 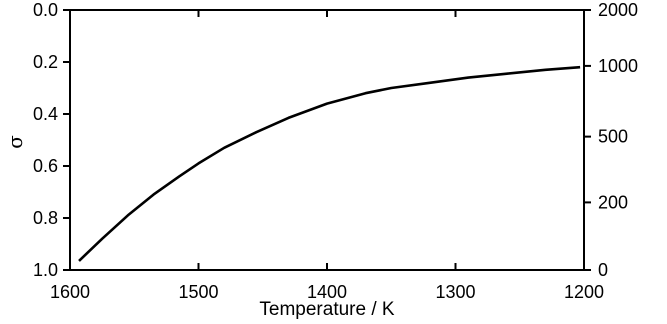 What do you see at coordinates (15, 142) in the screenshot?
I see `y-axis-title: σ` at bounding box center [15, 142].